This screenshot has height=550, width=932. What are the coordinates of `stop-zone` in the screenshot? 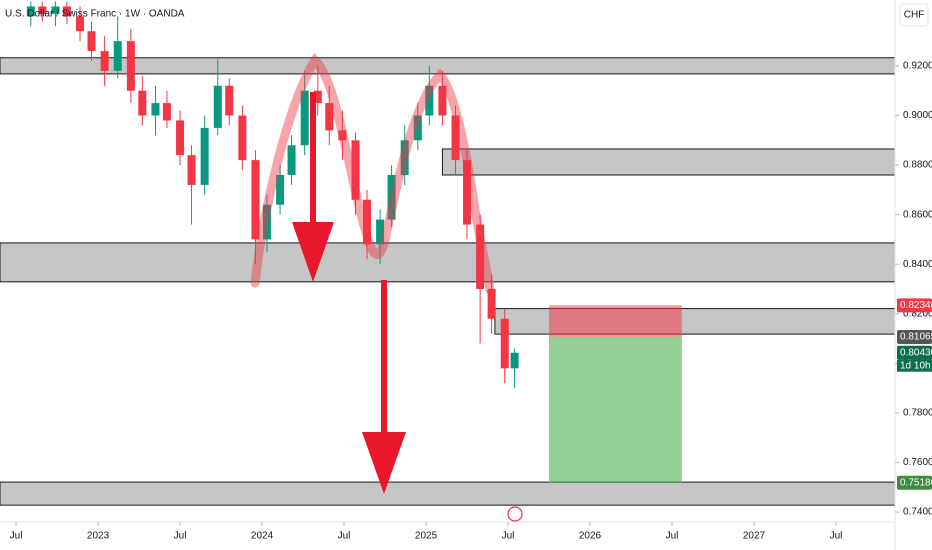 It's located at (615, 321).